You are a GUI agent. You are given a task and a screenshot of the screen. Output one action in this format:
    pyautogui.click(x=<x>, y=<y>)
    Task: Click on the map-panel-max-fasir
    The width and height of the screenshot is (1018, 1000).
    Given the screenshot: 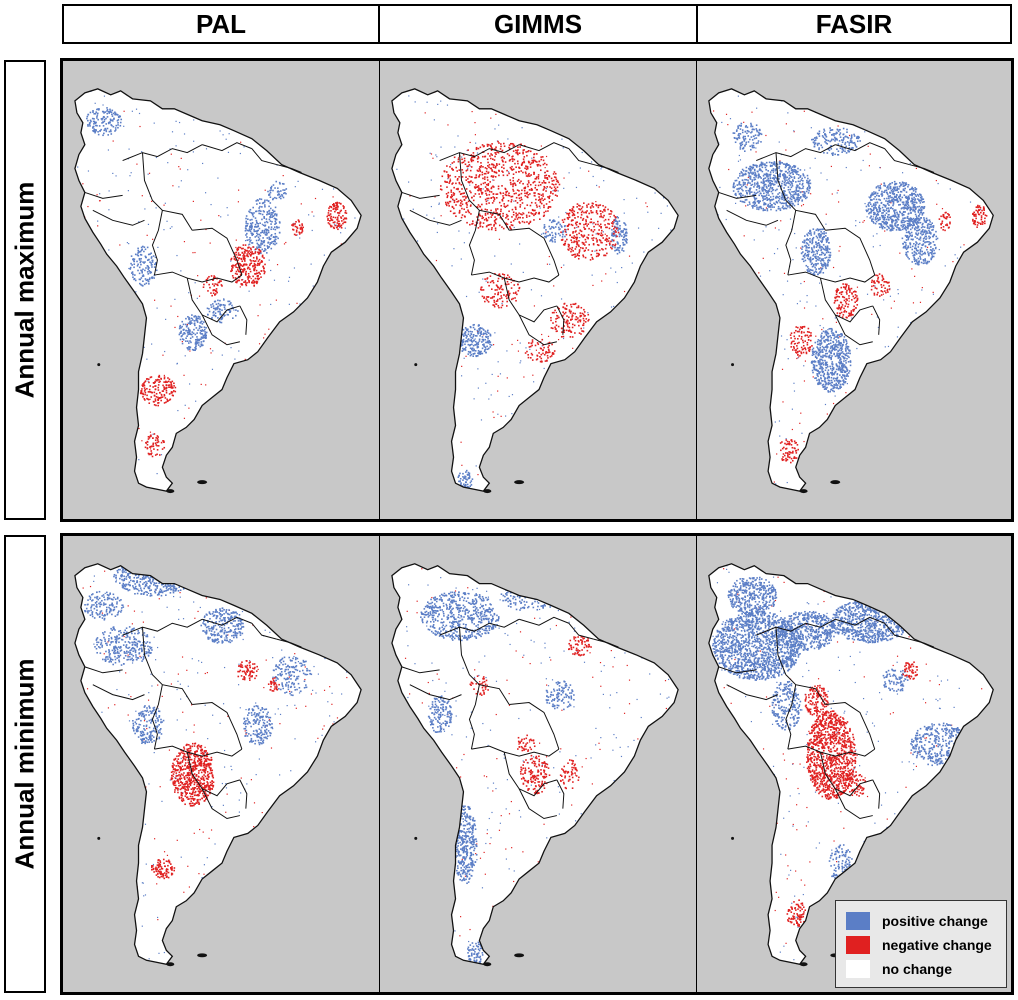 What is the action you would take?
    pyautogui.click(x=854, y=290)
    